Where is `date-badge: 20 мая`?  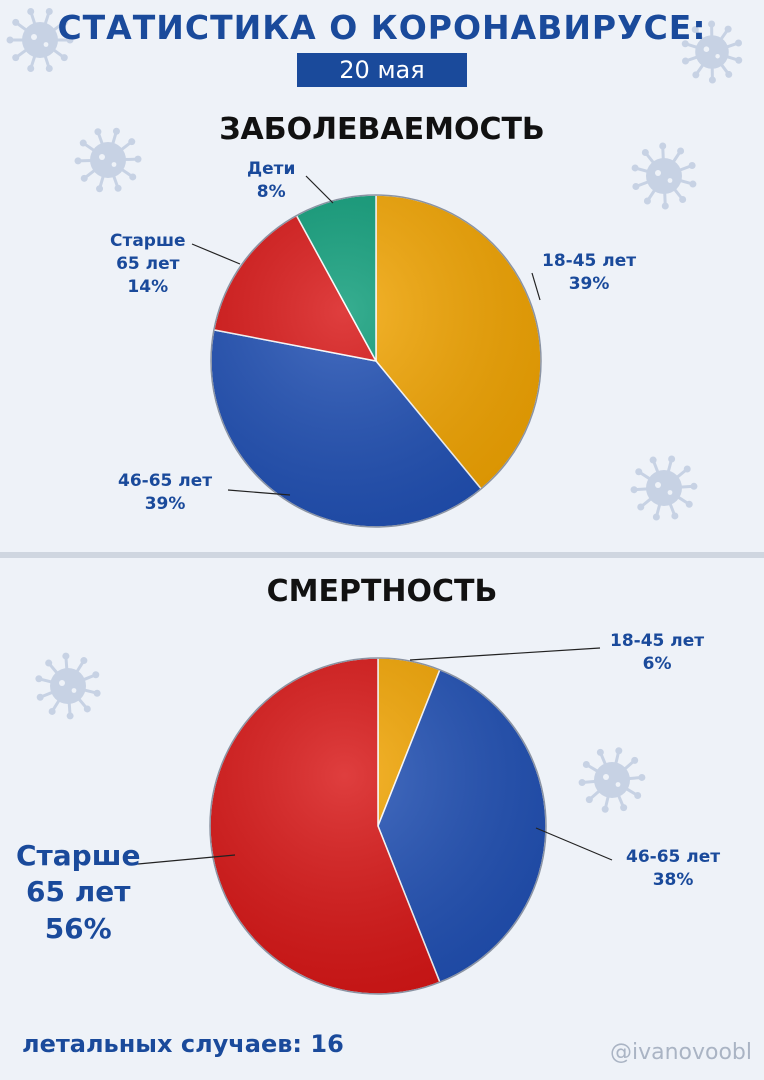
date-badge: 20 мая is located at coordinates (382, 70).